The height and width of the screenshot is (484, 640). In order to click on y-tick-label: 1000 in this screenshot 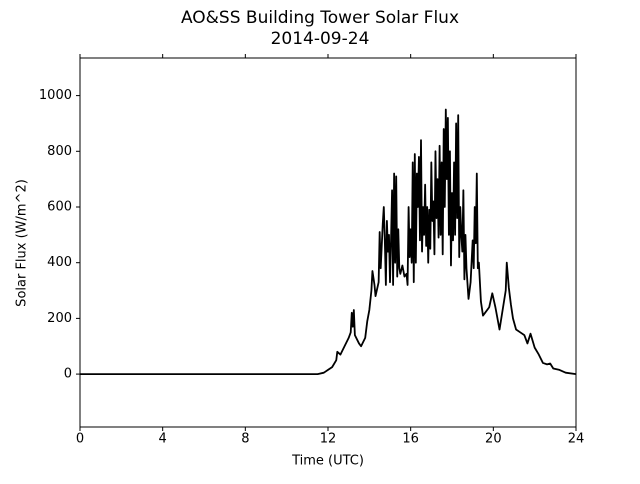, I will do `click(55, 95)`.